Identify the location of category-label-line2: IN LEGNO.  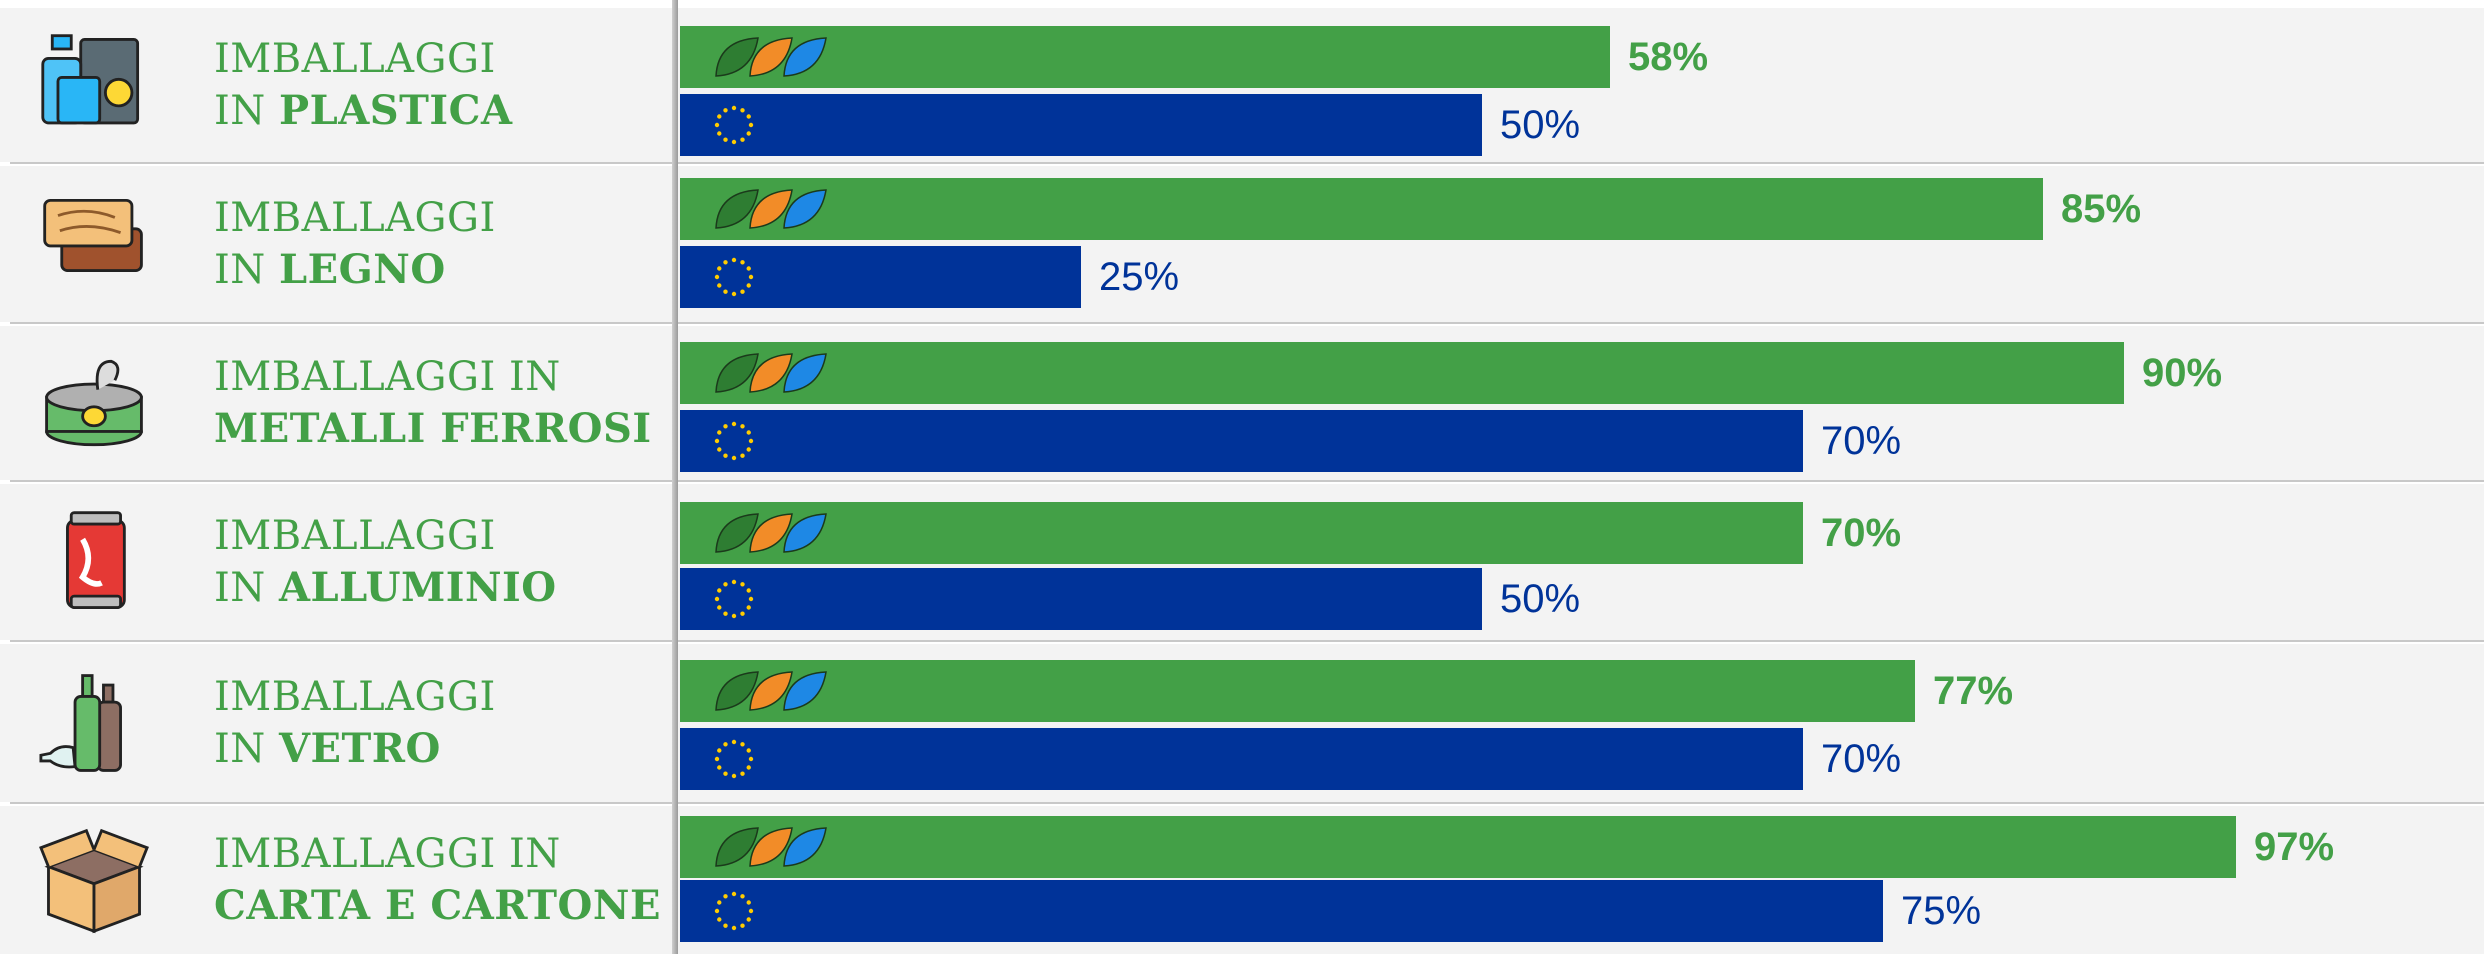
(355, 270).